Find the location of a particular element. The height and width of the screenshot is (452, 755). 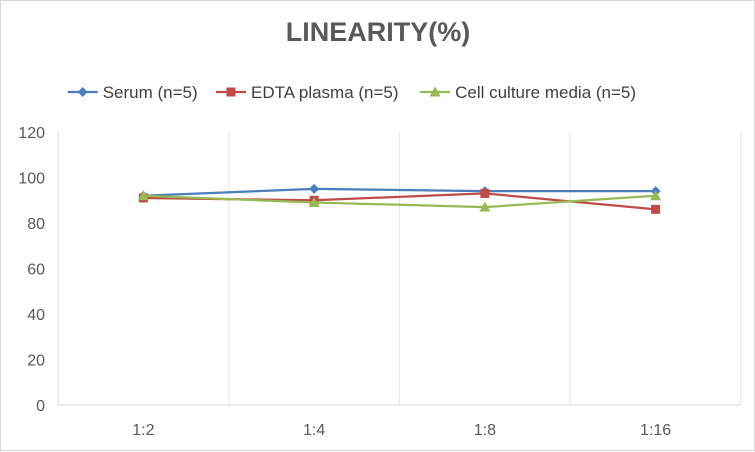

legend-entry: Cell culture media (n=5) is located at coordinates (528, 92).